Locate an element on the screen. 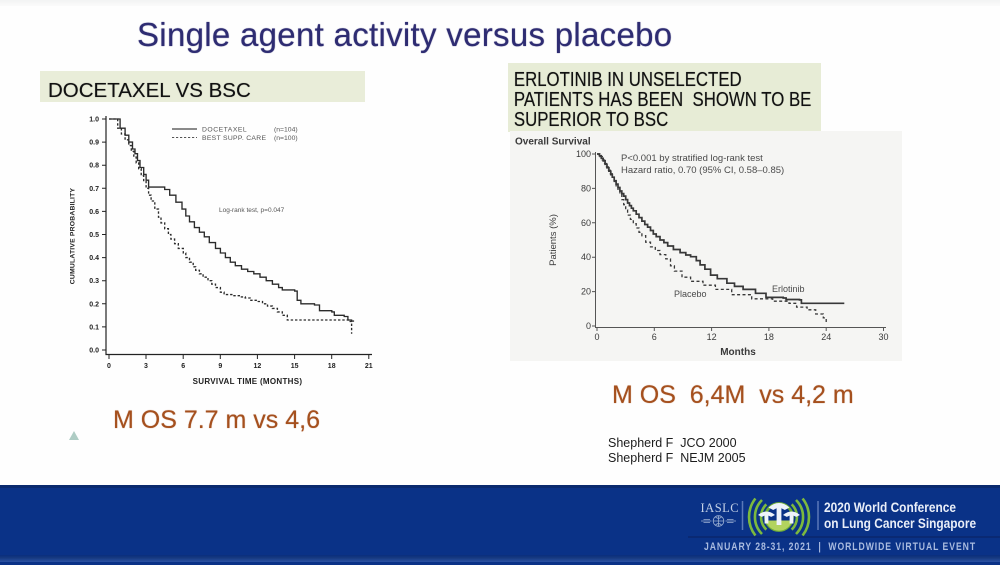  svg-text: 100 is located at coordinates (583, 154).